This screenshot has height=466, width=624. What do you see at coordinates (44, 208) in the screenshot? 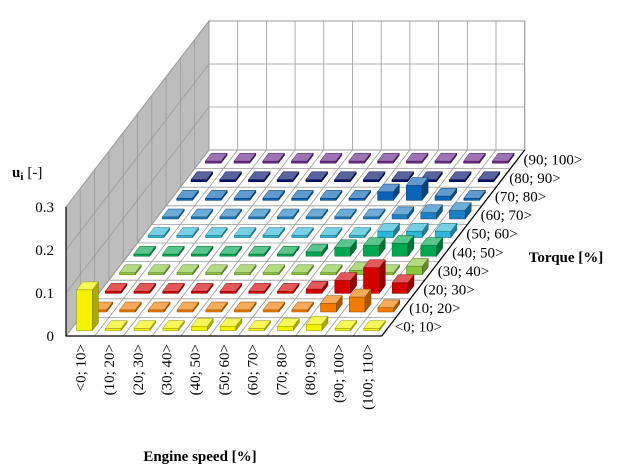
I see `z-tick-label: 0.3` at bounding box center [44, 208].